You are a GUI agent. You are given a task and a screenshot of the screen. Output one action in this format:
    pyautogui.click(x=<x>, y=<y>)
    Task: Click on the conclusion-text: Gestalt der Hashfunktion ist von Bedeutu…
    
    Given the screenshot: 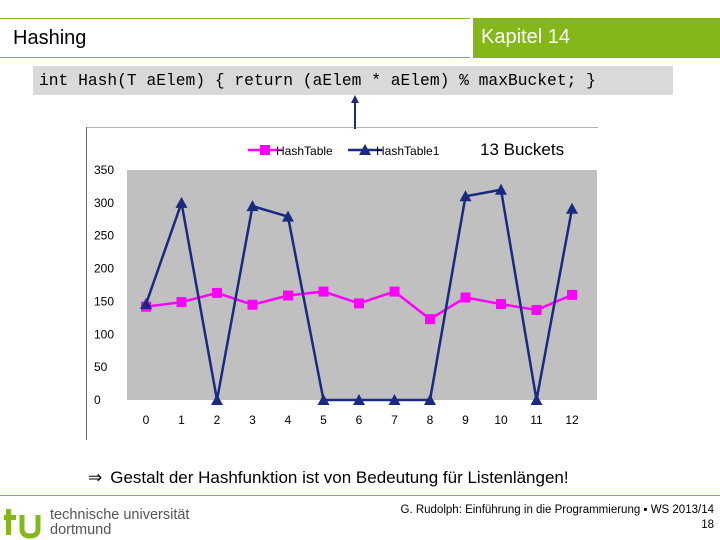 What is the action you would take?
    pyautogui.click(x=339, y=477)
    